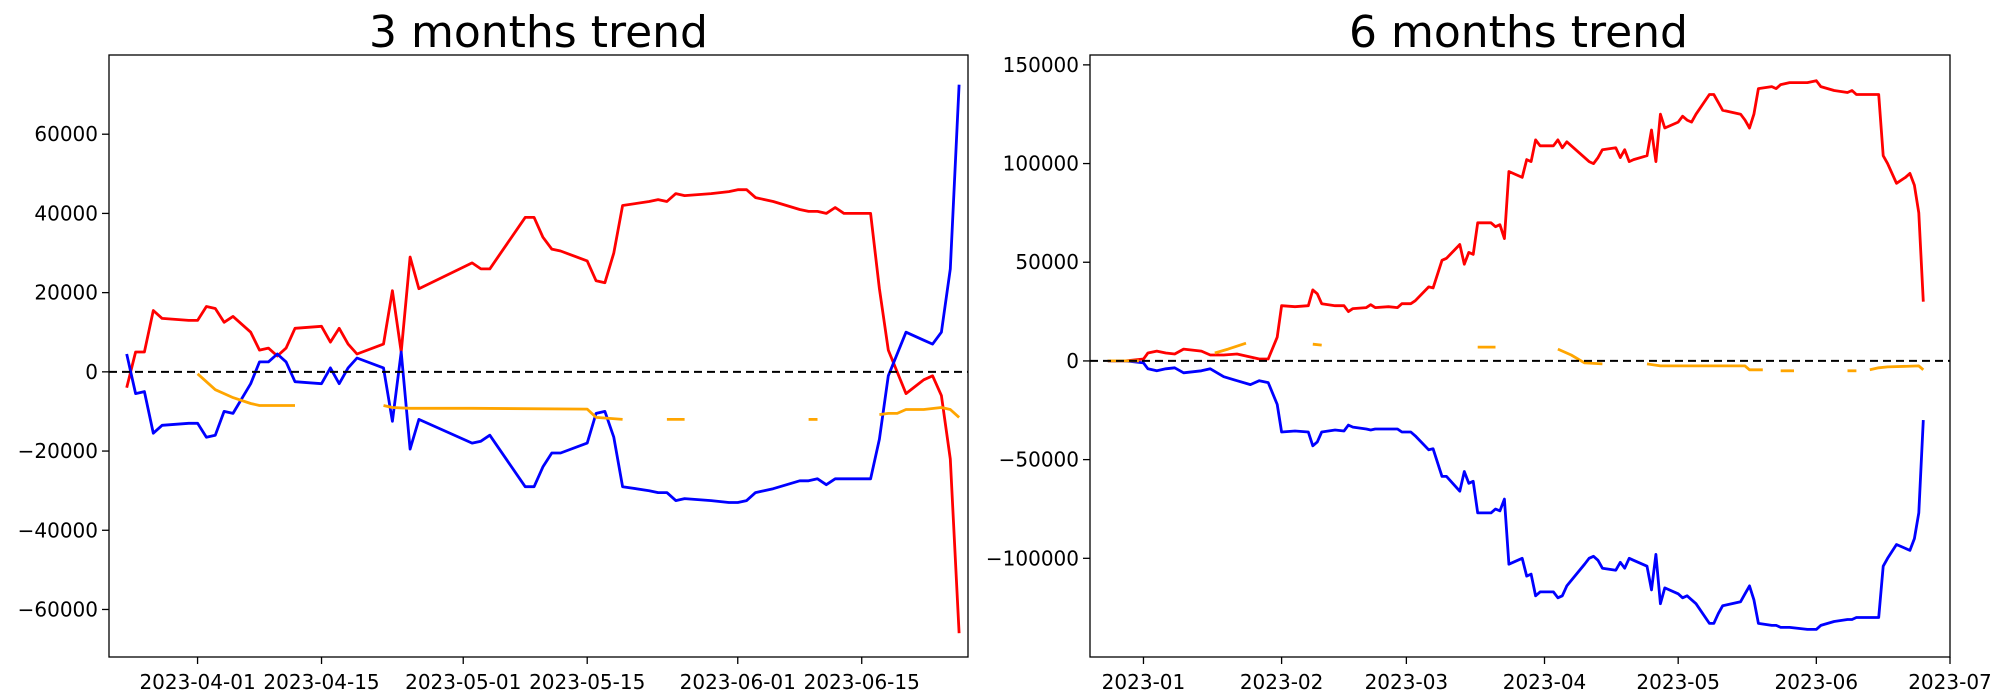 The height and width of the screenshot is (700, 2000). Describe the element at coordinates (321, 682) in the screenshot. I see `x-tick-label: 2023-04-15` at that location.